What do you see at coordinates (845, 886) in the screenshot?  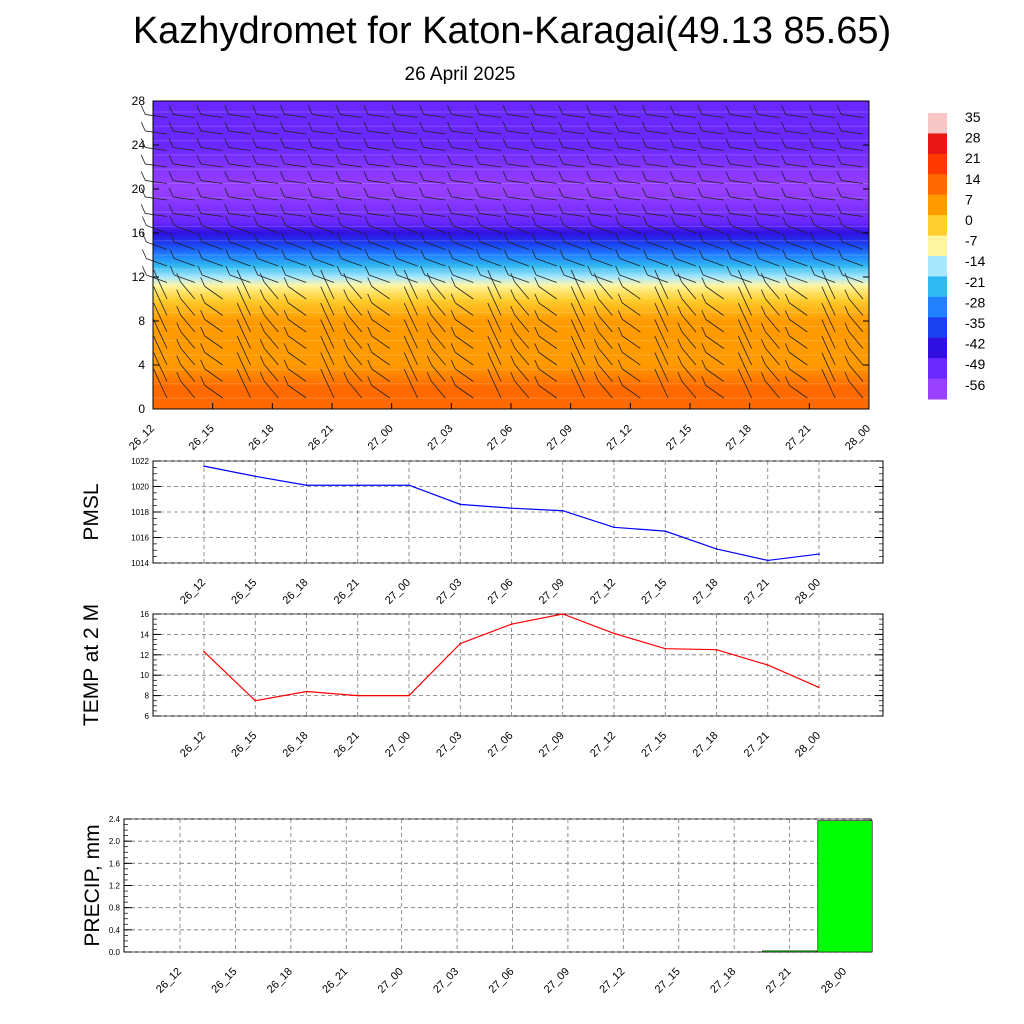 I see `precip-bar` at bounding box center [845, 886].